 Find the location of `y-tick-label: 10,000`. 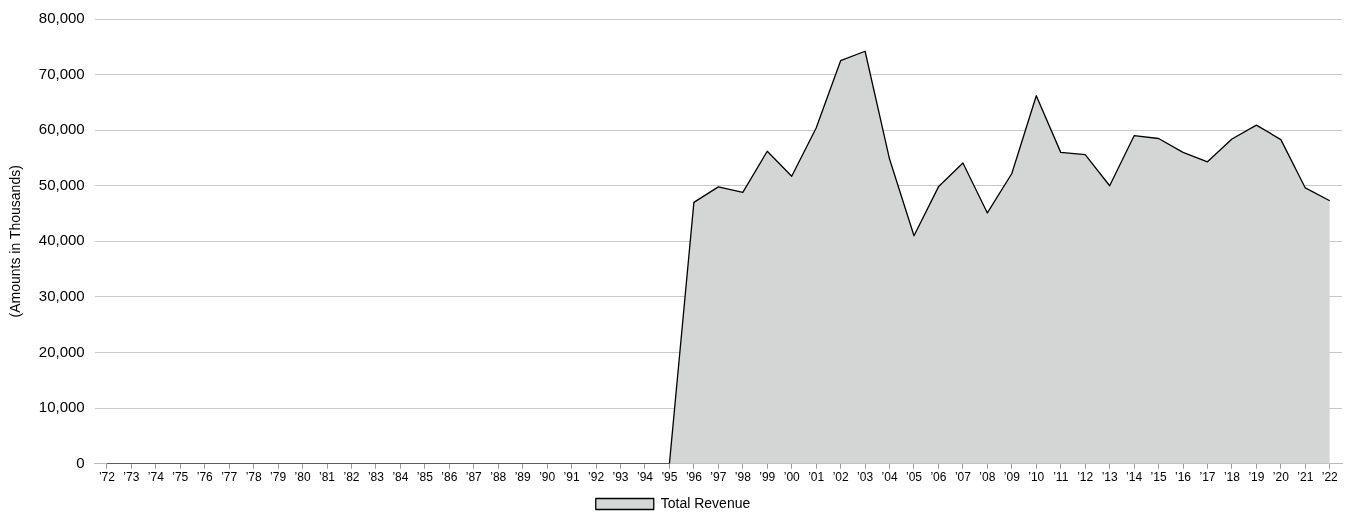

y-tick-label: 10,000 is located at coordinates (61, 407).